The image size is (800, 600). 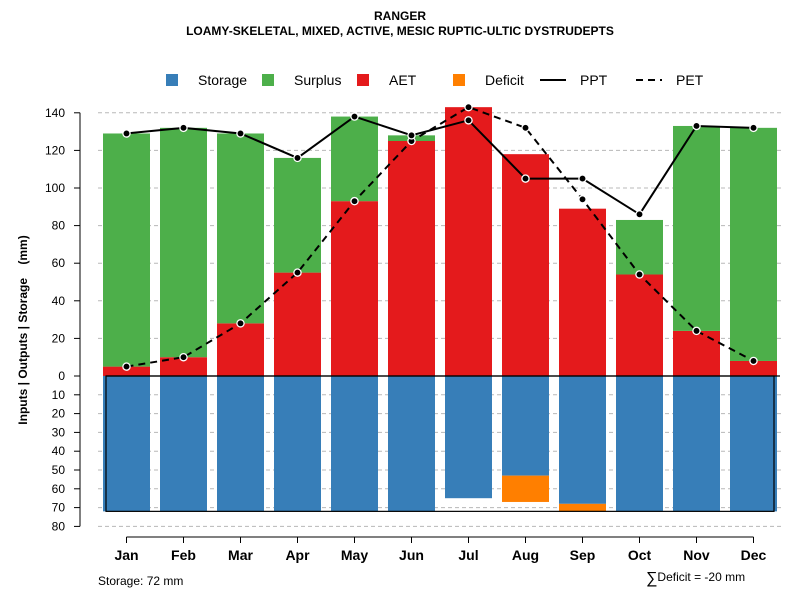 I want to click on storage-summary: Storage: 72 mm, so click(x=141, y=581).